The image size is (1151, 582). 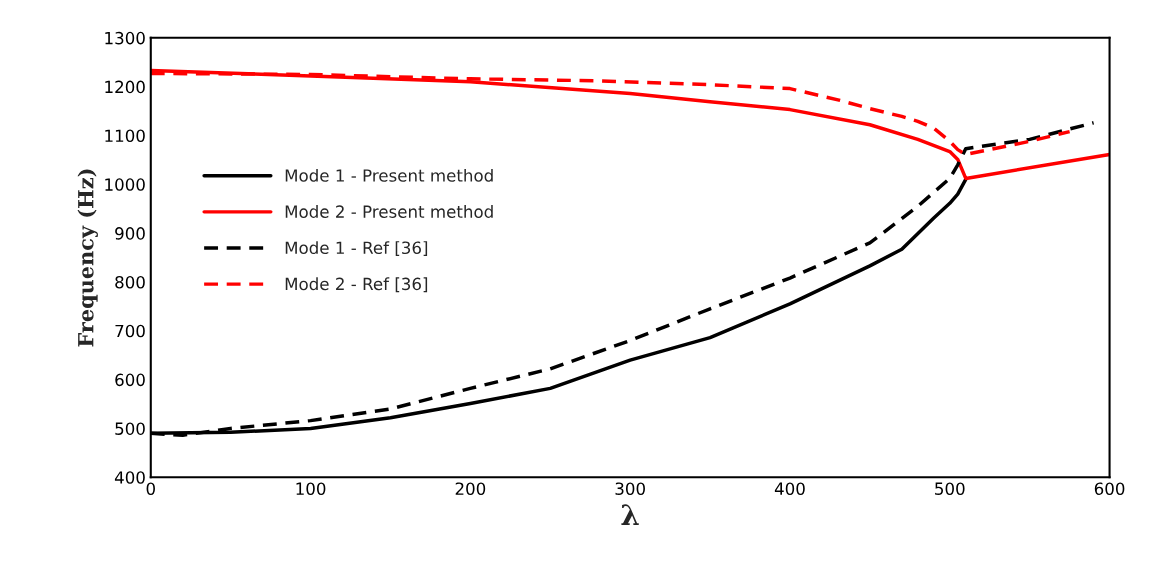 I want to click on y-tick-label: 1200, so click(x=125, y=87).